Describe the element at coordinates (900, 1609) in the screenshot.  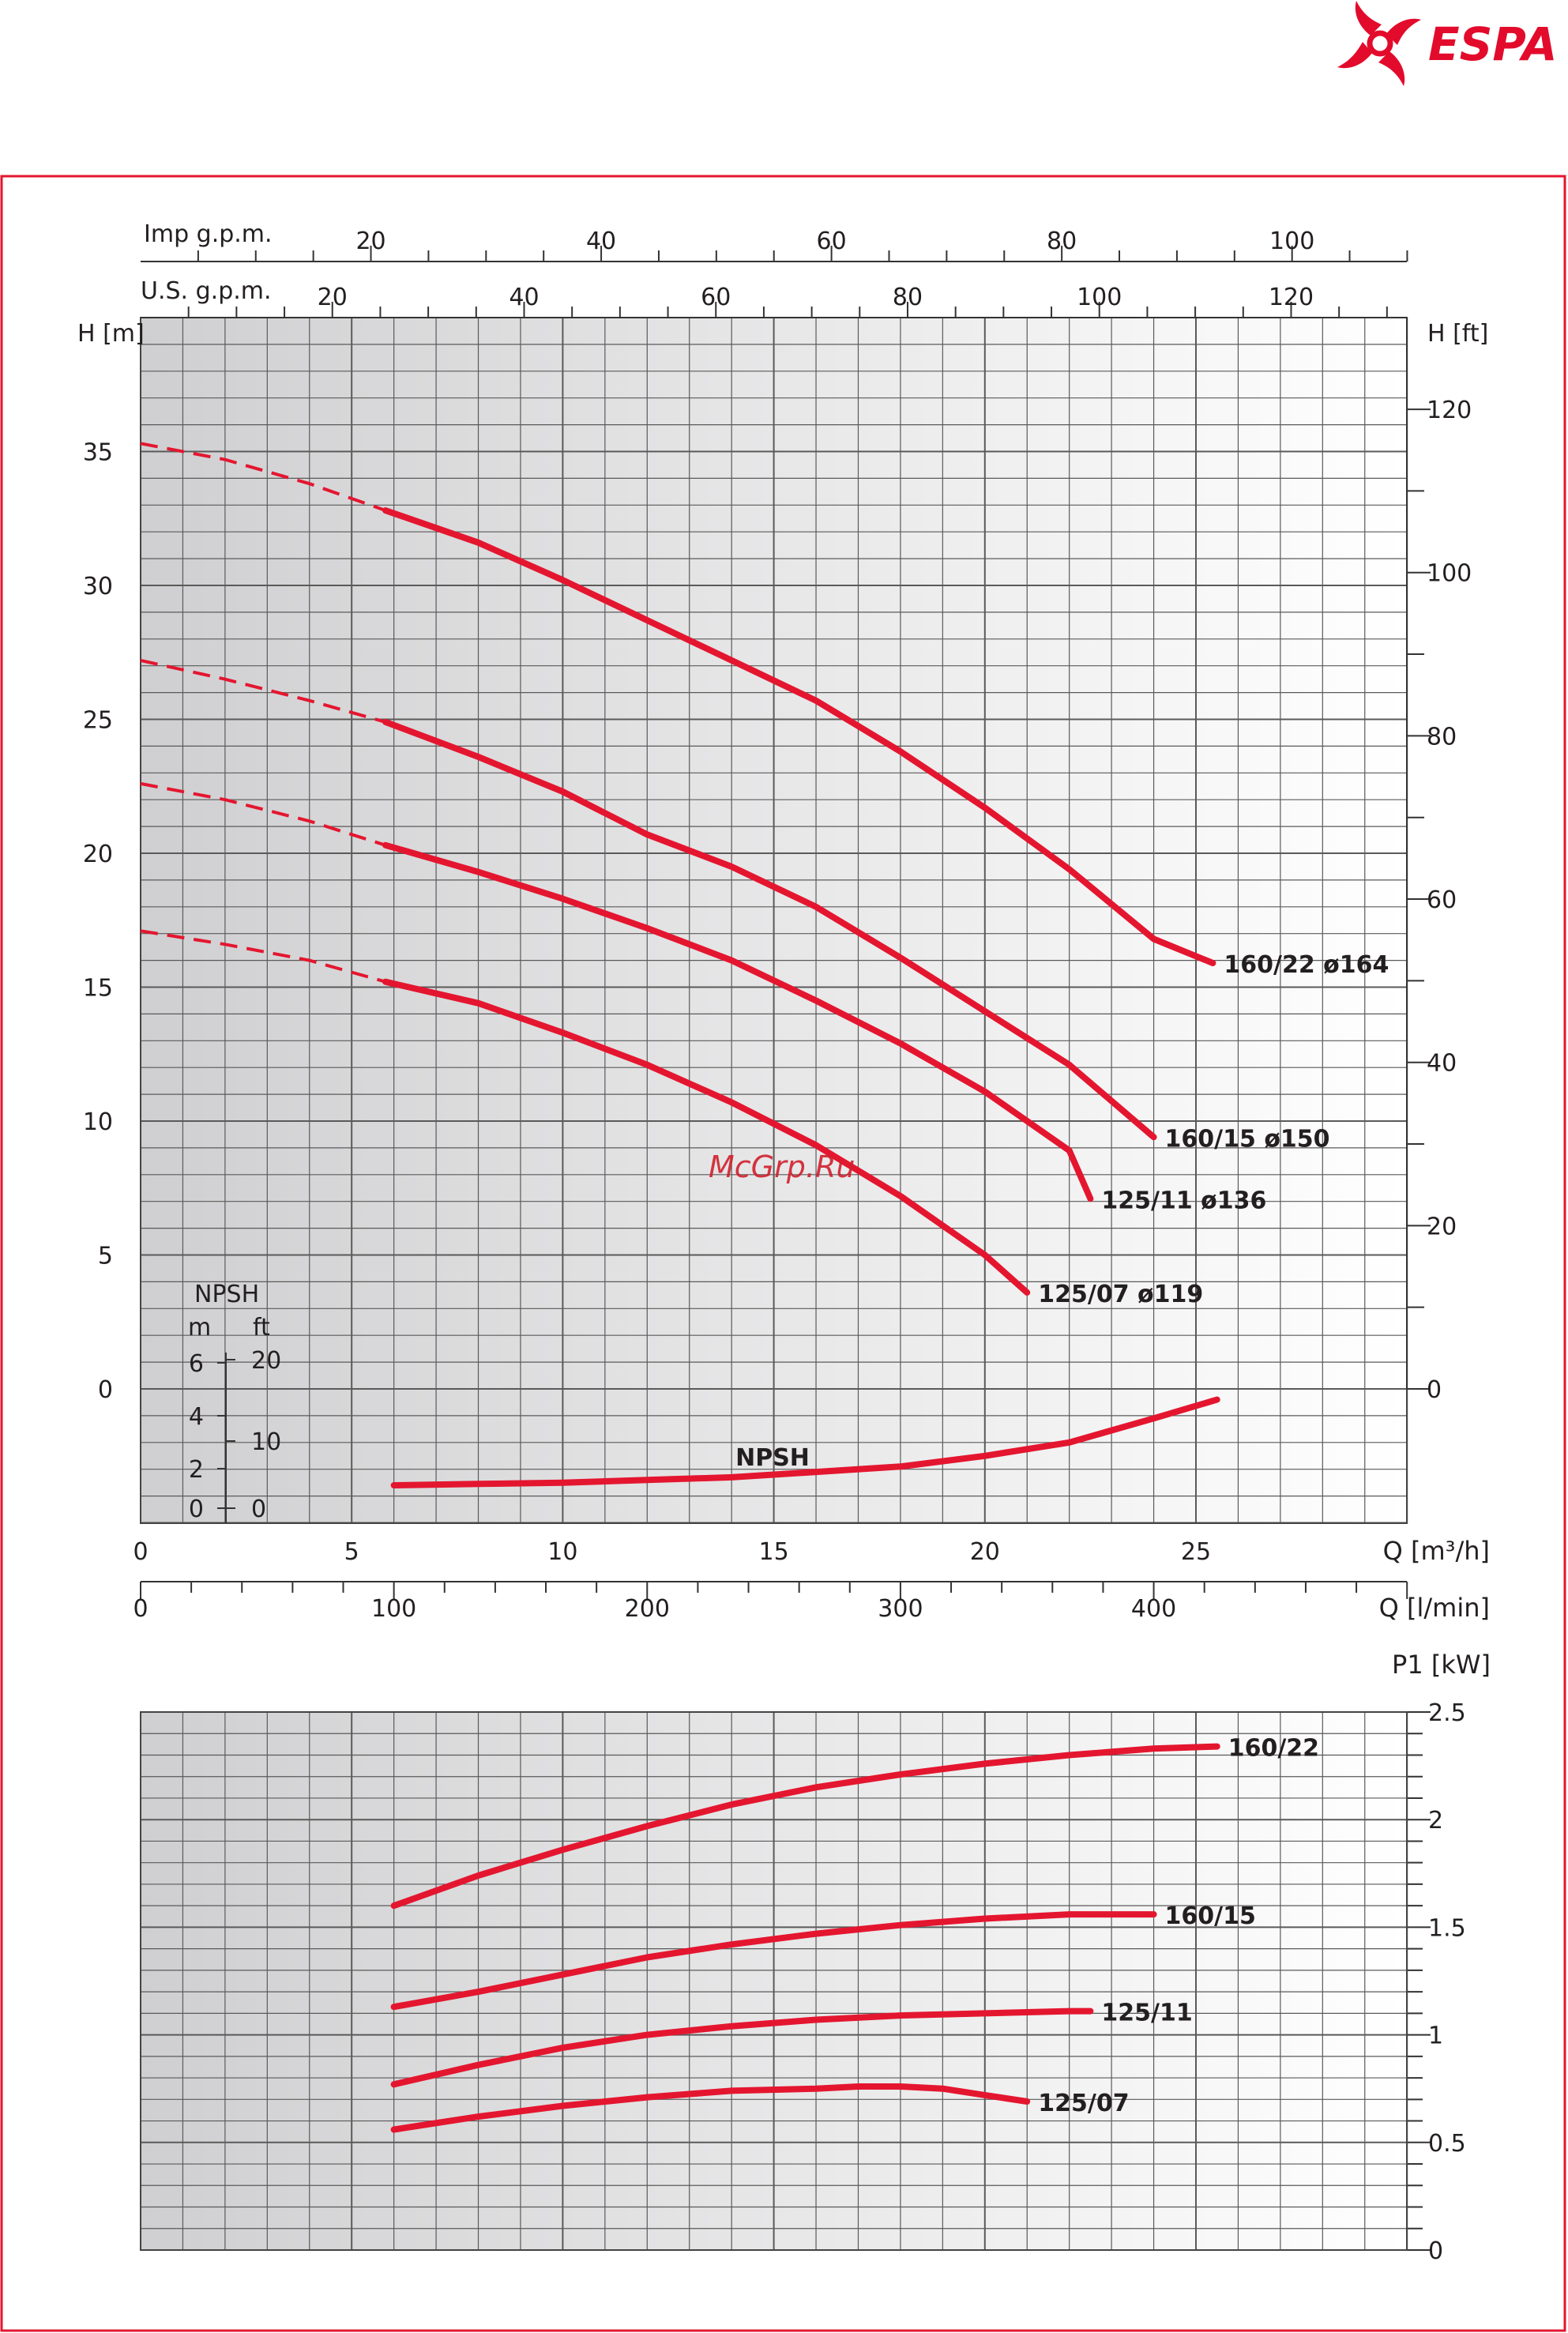
I see `lmin-tick-label: 300` at that location.